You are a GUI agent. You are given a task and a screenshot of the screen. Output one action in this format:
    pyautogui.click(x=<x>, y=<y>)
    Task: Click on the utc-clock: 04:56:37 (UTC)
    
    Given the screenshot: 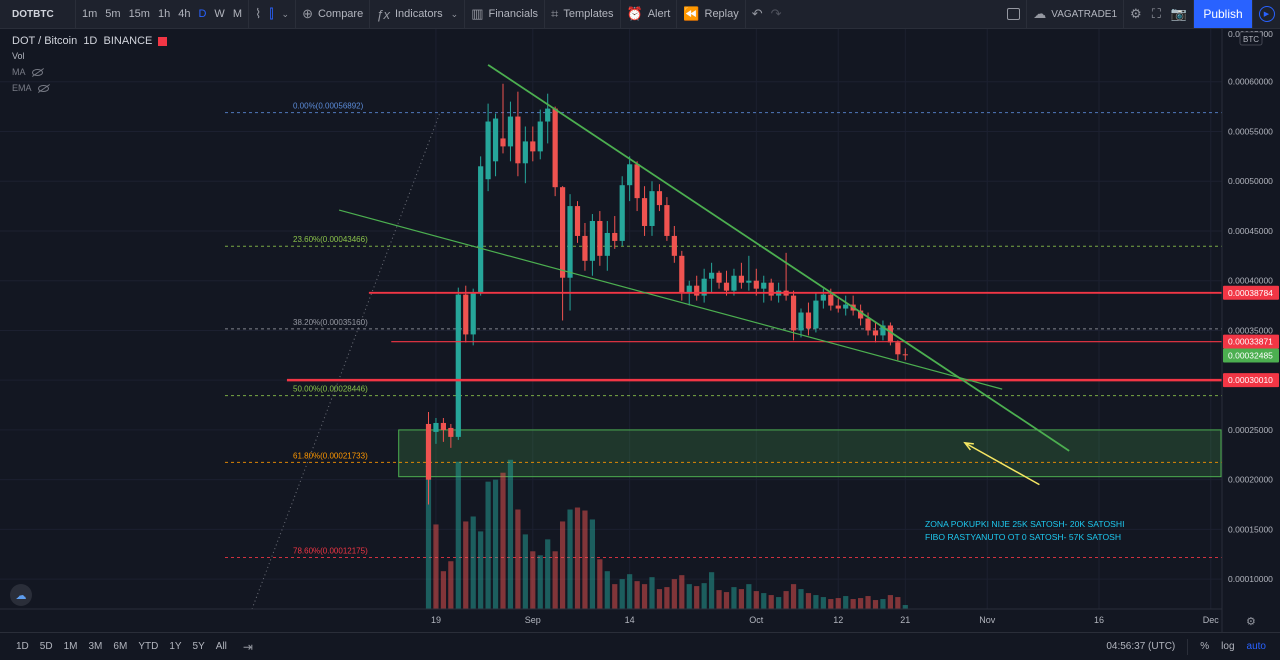 What is the action you would take?
    pyautogui.click(x=1141, y=646)
    